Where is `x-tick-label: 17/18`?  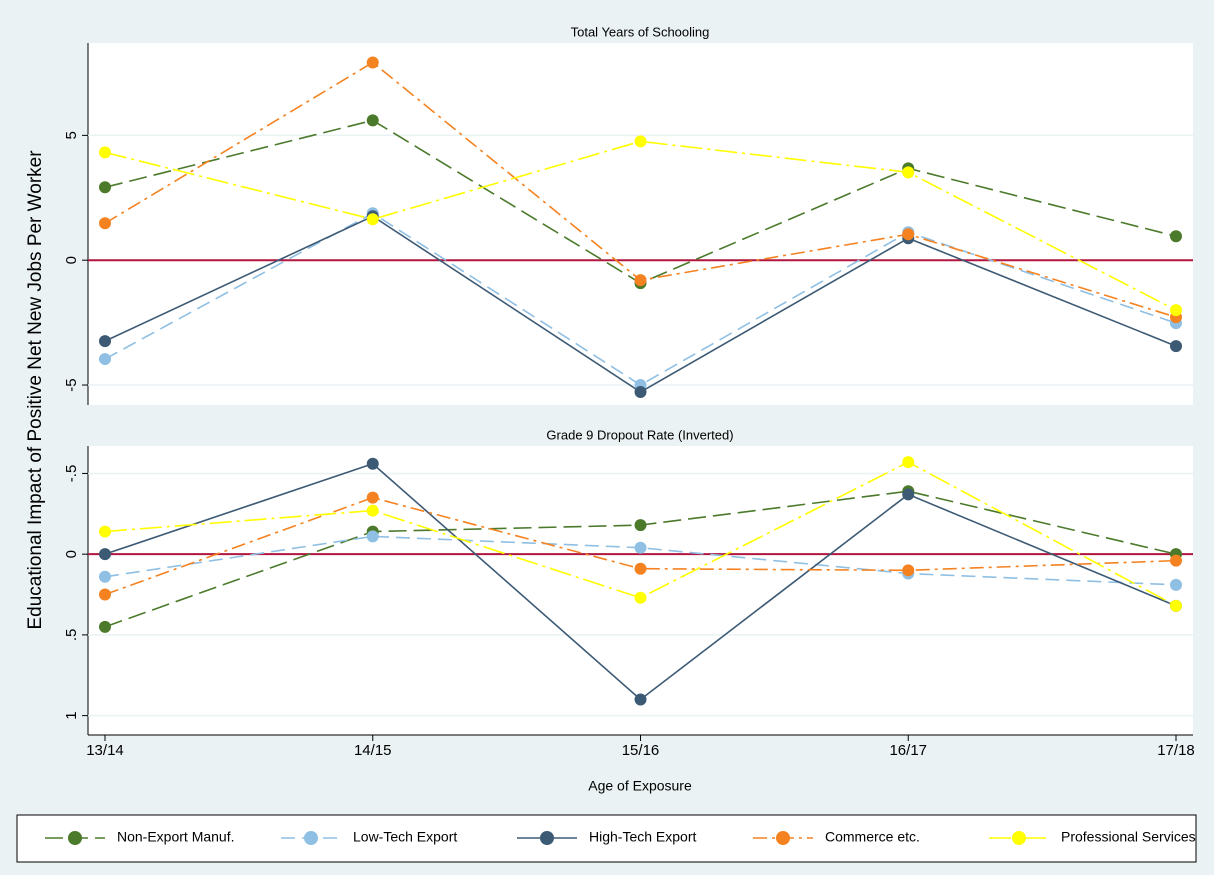 x-tick-label: 17/18 is located at coordinates (1176, 750).